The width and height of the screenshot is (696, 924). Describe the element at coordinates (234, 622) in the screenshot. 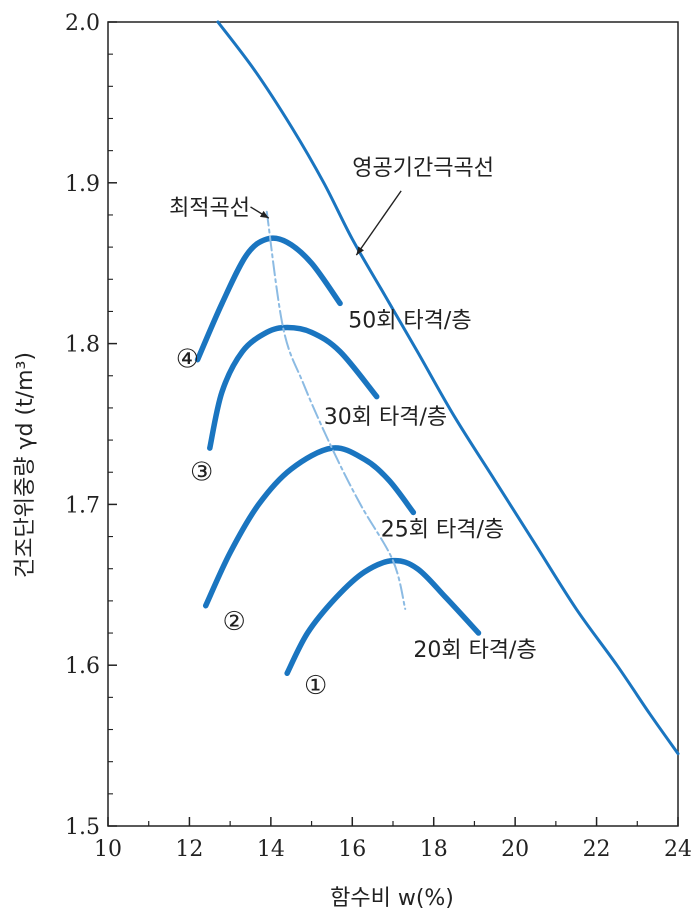

I see `curve-number-marker: ②` at that location.